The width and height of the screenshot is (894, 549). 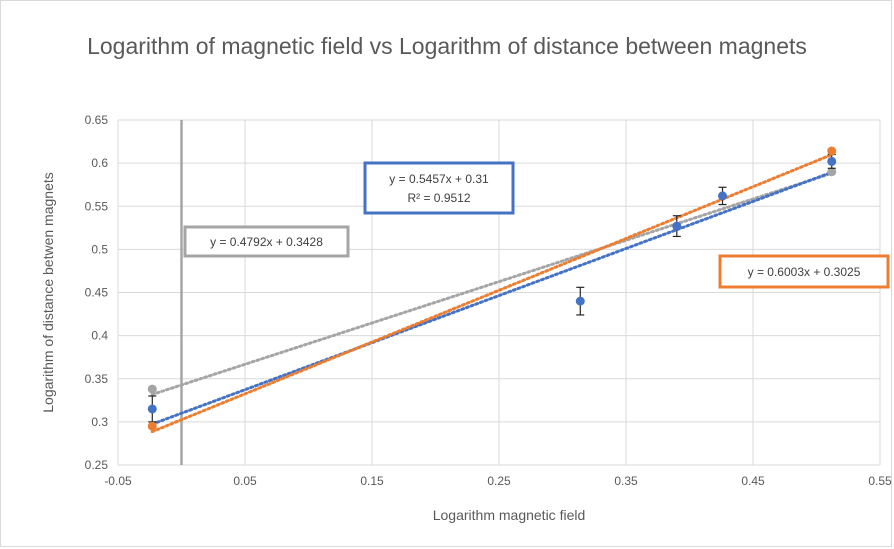 I want to click on trendline-equation: y = 0.6003x + 0.3025, so click(x=804, y=272).